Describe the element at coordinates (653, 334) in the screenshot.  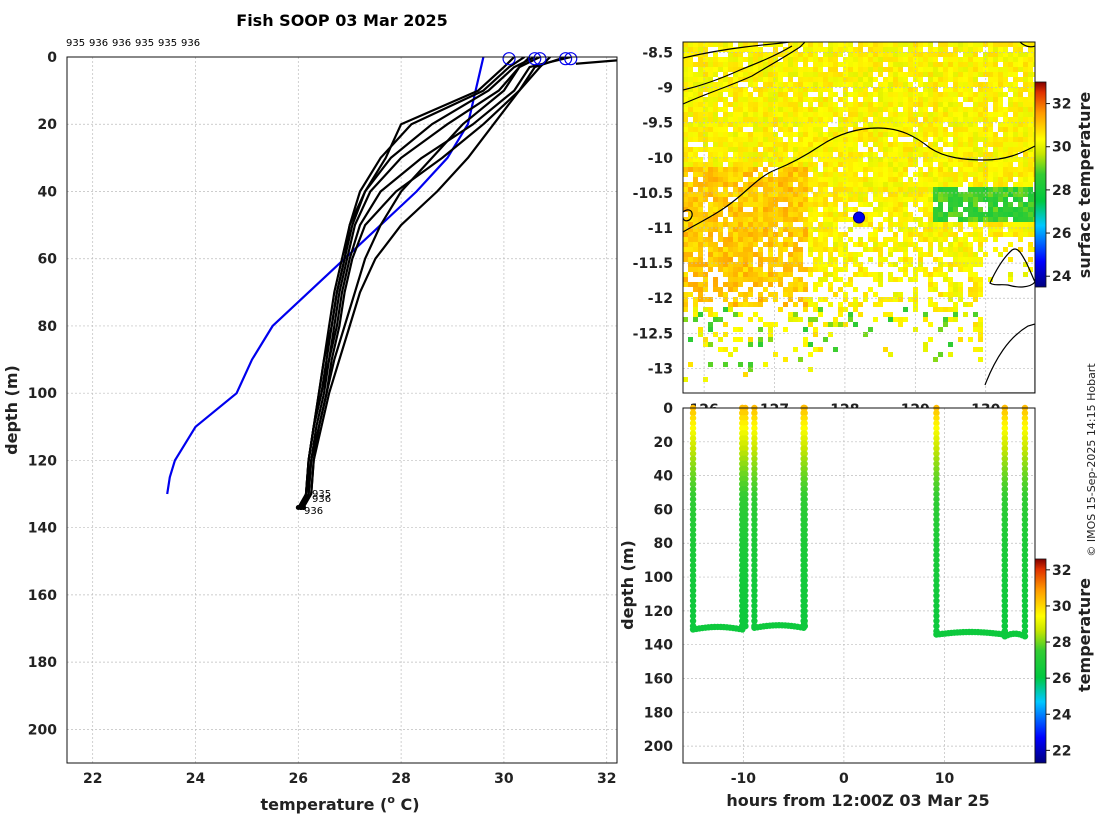
I see `lat-tick-label: -12.5` at that location.